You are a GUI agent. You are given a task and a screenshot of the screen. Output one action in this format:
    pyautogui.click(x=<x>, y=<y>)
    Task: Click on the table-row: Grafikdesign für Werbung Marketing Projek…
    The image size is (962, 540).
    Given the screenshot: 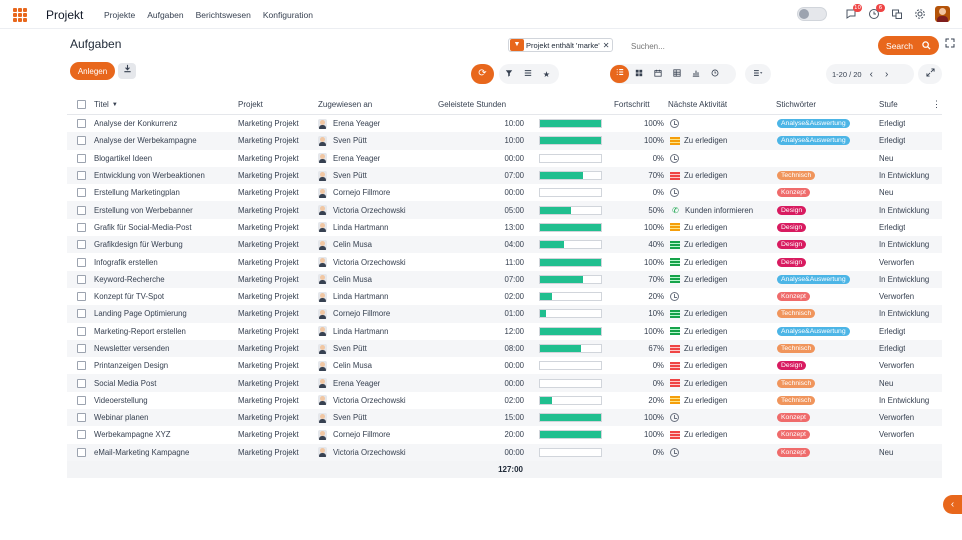 What is the action you would take?
    pyautogui.click(x=504, y=245)
    